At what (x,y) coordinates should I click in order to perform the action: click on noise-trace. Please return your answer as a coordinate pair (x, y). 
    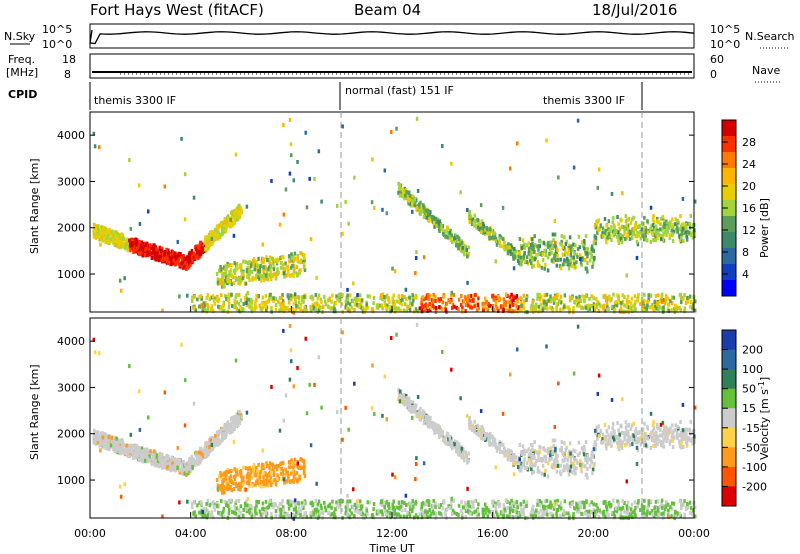
    Looking at the image, I should click on (392, 37).